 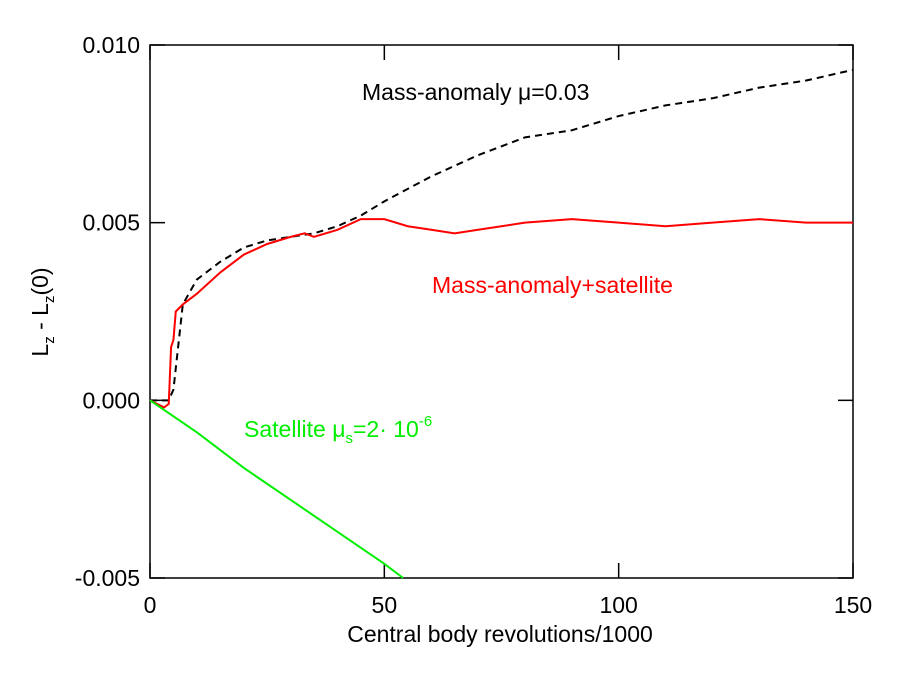 I want to click on x-tick-label: 0, so click(x=150, y=605).